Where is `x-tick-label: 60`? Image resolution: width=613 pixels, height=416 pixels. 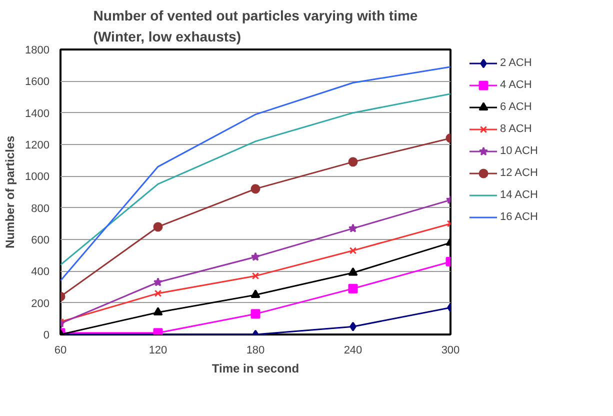 x-tick-label: 60 is located at coordinates (60, 350).